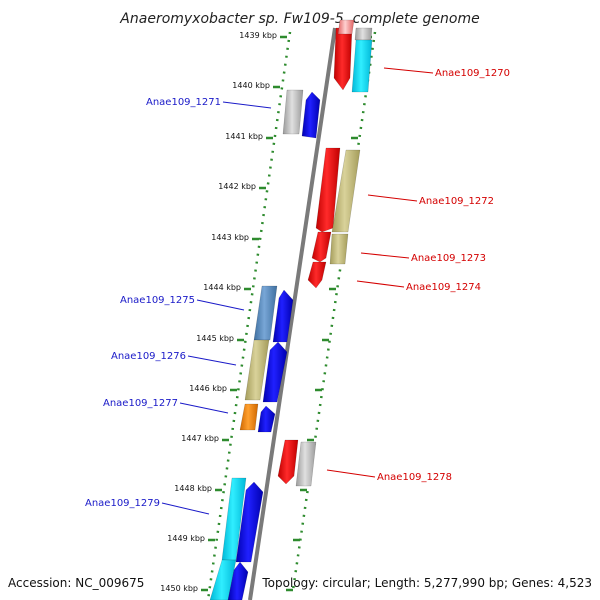 This screenshot has width=600, height=600. Describe the element at coordinates (222, 287) in the screenshot. I see `tick-label: 1444 kbp` at that location.